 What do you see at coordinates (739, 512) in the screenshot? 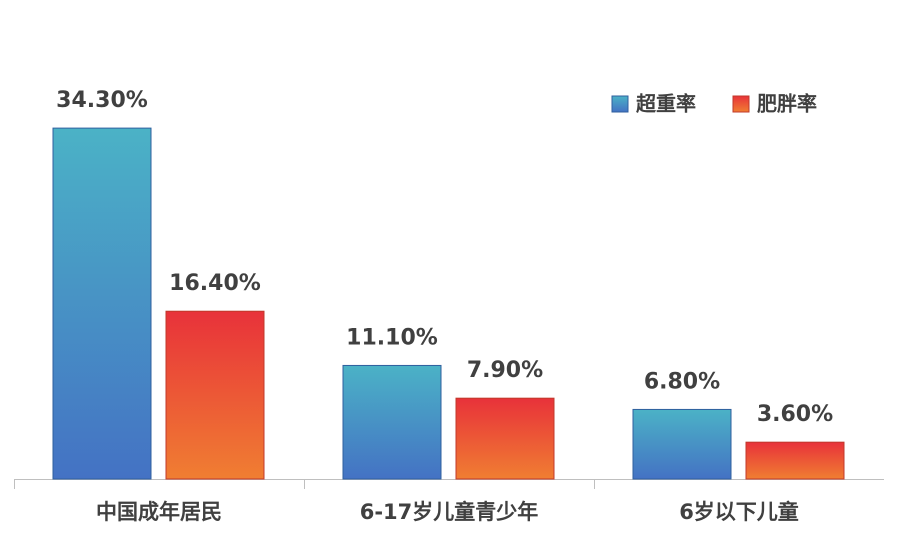
I see `x-tick-label: 6岁以下儿童` at bounding box center [739, 512].